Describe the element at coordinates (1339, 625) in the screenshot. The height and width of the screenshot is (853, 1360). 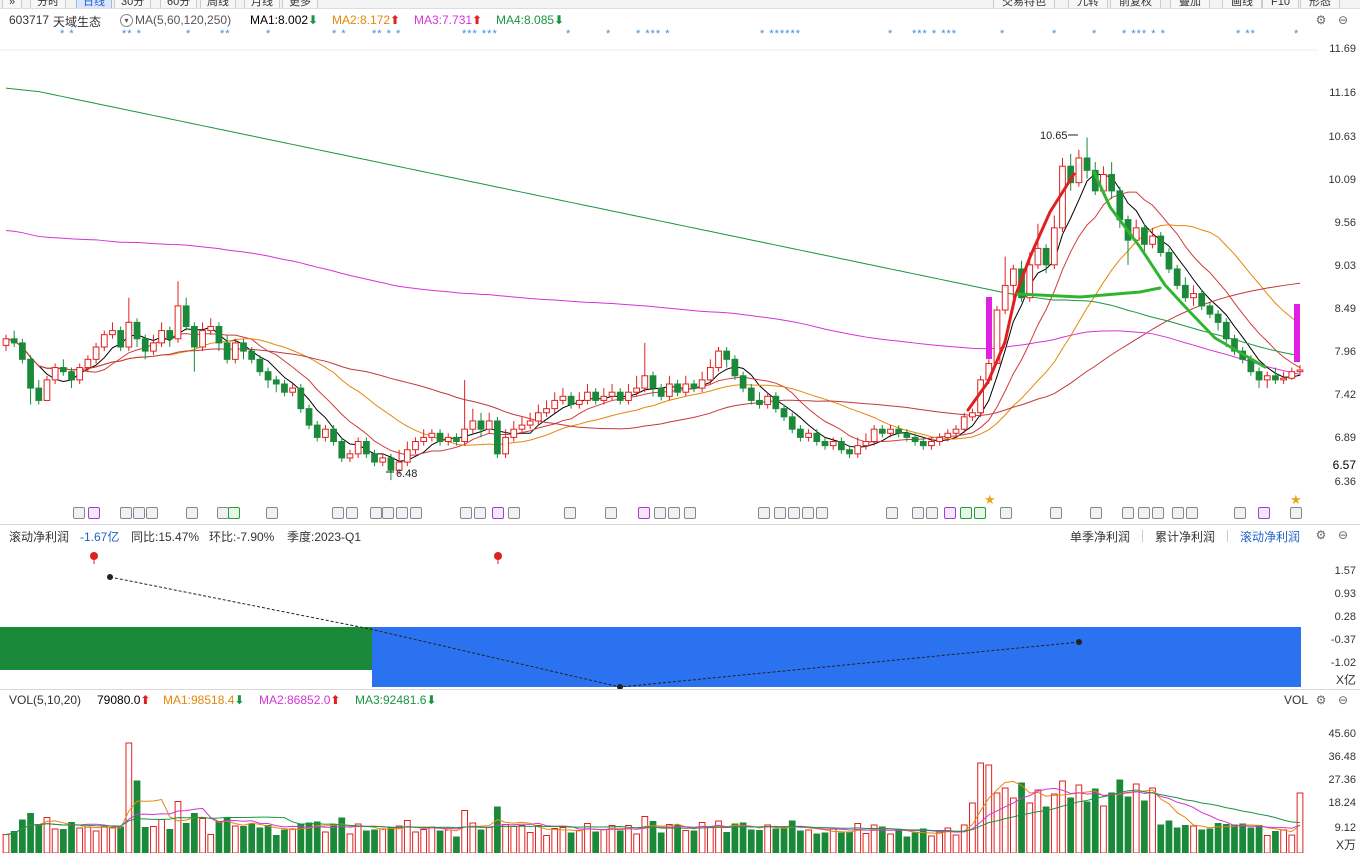
I see `profit-axis: 1.57 0.93 0.28 -0.37 -1.02 X亿` at that location.